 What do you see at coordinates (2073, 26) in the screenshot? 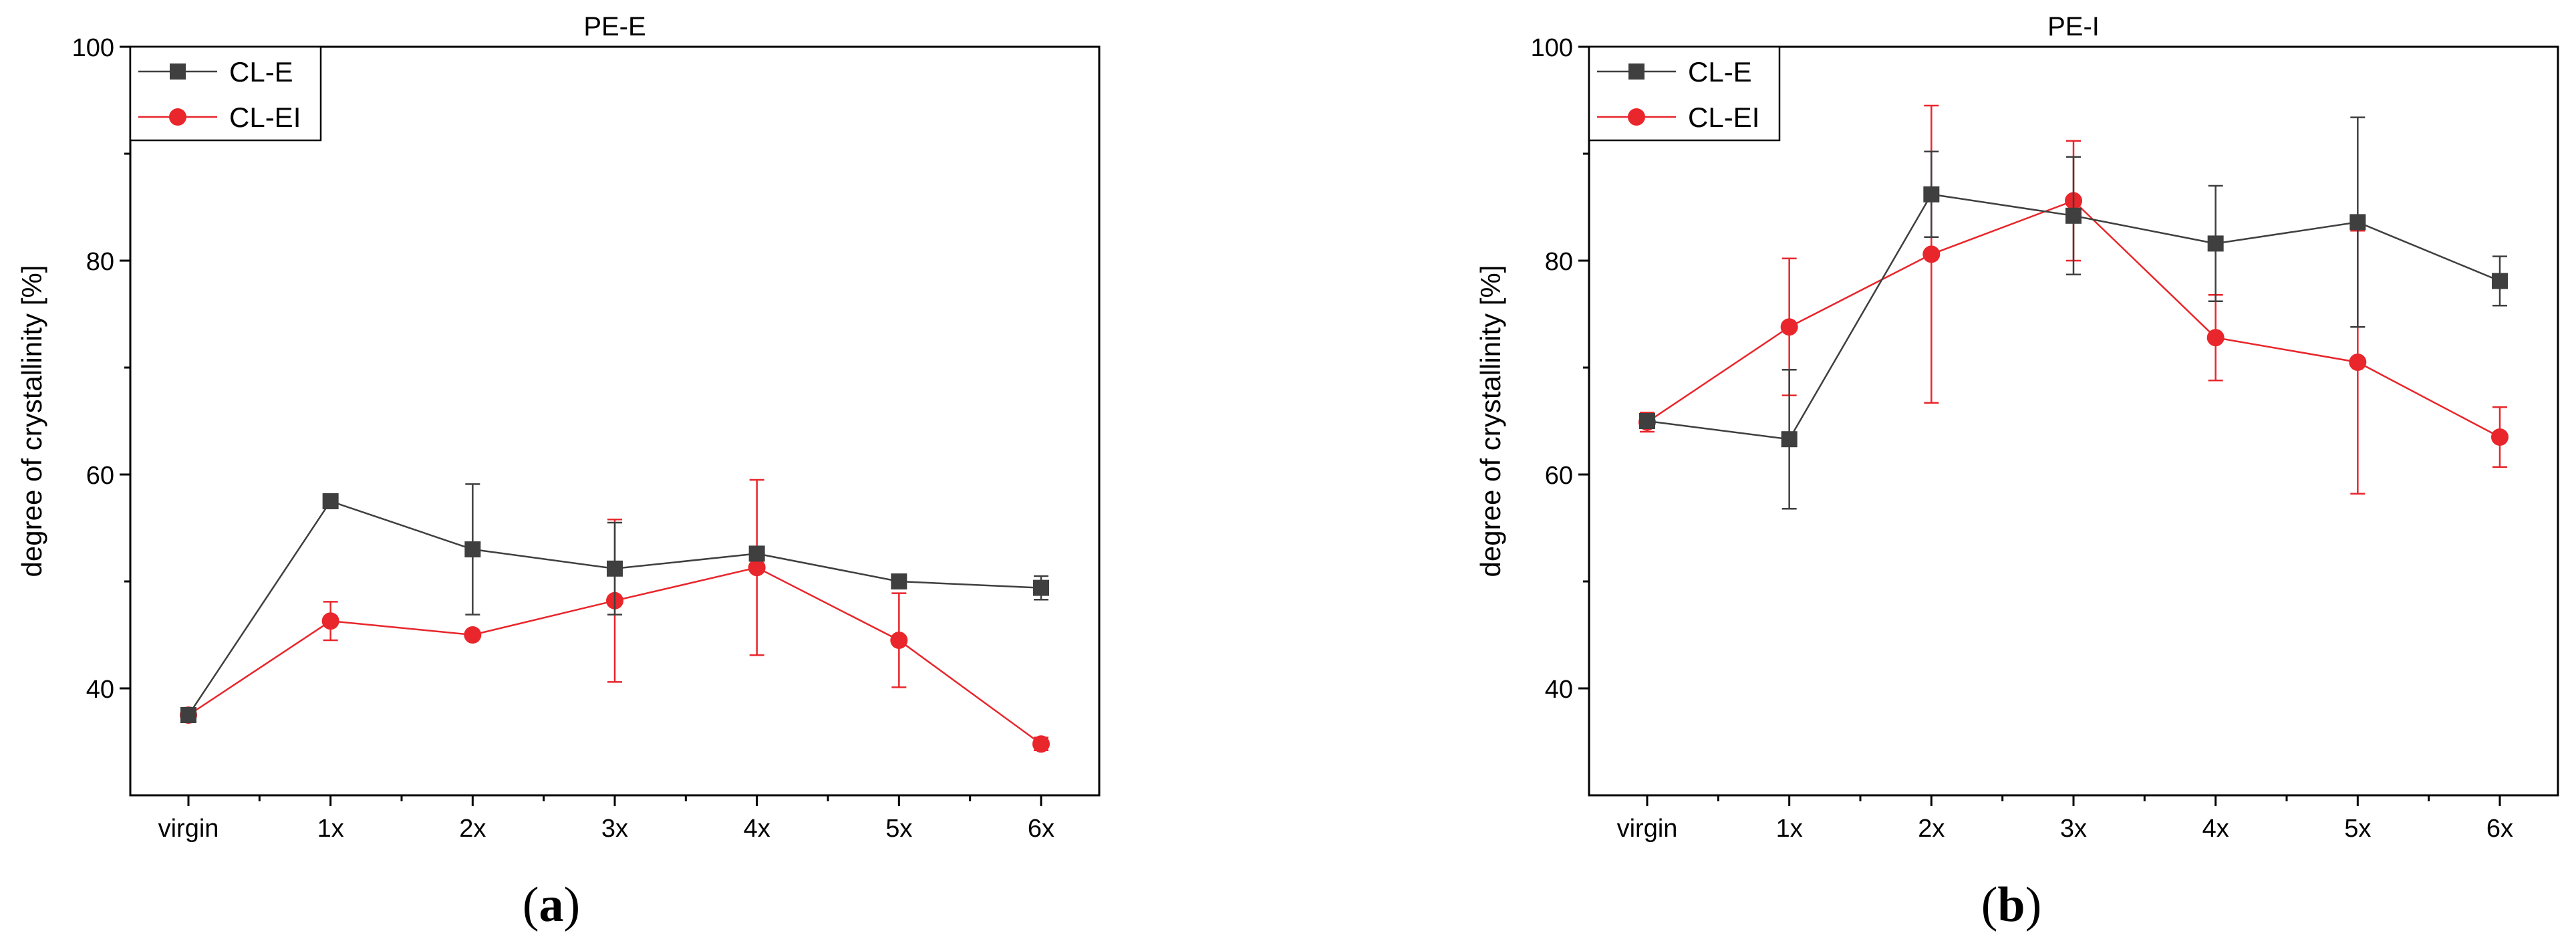
I see `chart-title: PE-I` at bounding box center [2073, 26].